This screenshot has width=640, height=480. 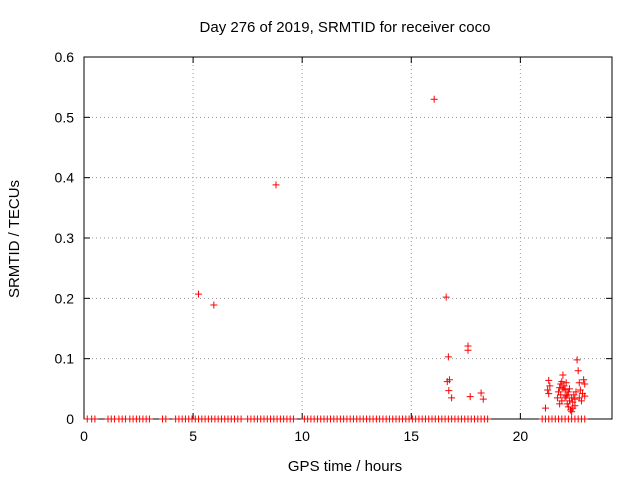 What do you see at coordinates (84, 436) in the screenshot?
I see `x-tick-label: 0` at bounding box center [84, 436].